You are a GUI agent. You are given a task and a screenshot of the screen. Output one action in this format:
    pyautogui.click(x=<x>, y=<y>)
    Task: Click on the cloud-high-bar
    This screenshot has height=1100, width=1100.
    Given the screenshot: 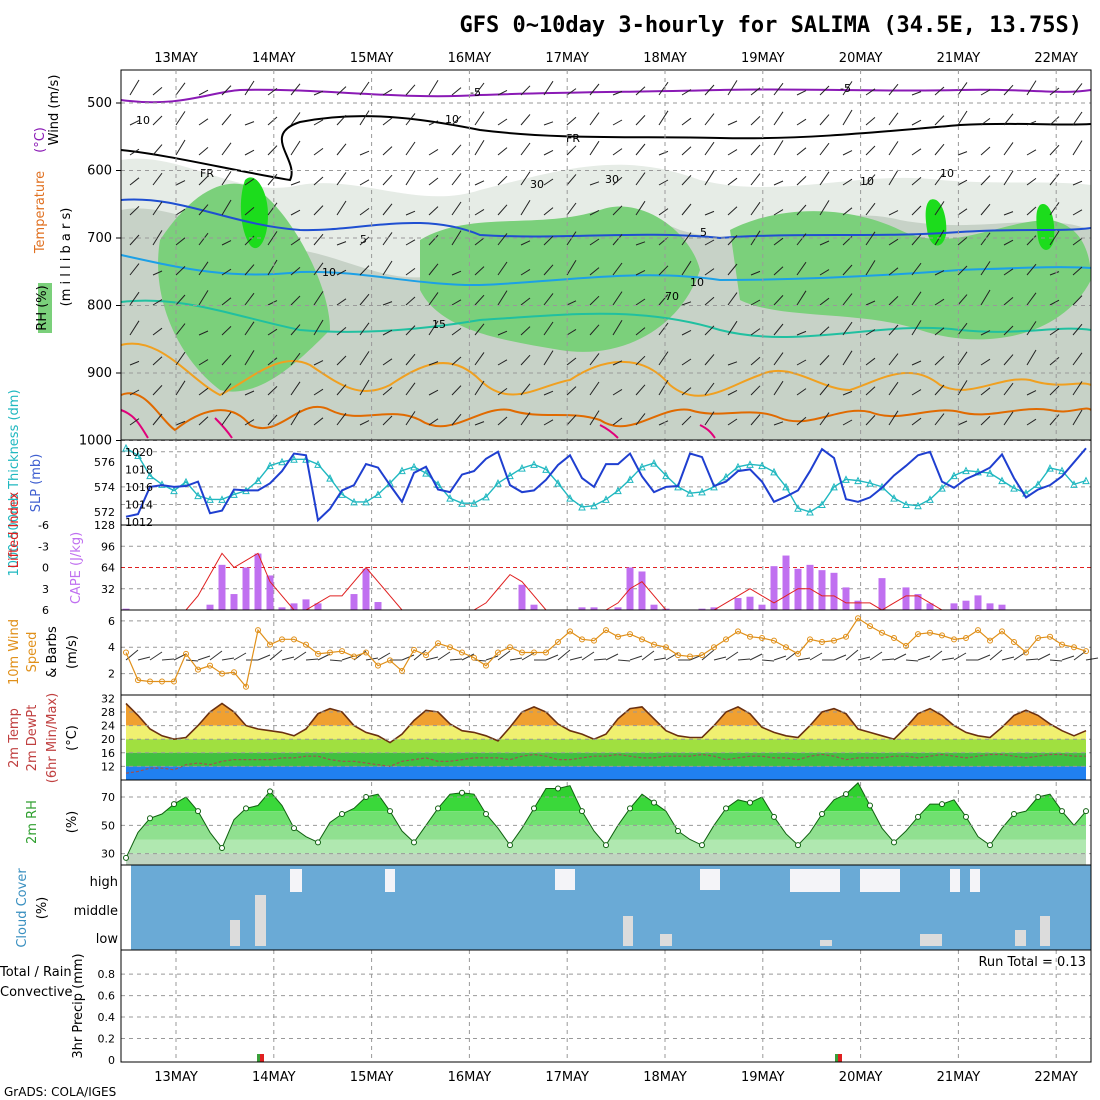 What is the action you would take?
    pyautogui.click(x=955, y=880)
    